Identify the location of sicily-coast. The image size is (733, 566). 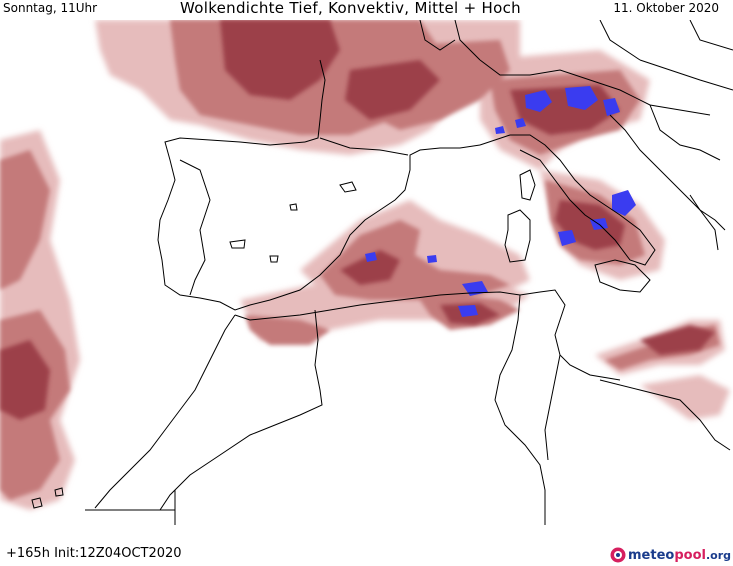
(622, 276).